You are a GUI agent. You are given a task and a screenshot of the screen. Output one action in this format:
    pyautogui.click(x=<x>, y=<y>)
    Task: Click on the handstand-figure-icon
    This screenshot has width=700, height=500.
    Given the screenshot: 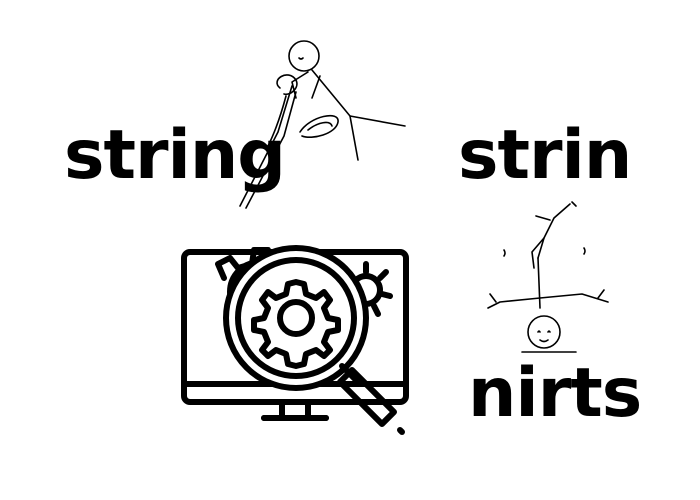 What is the action you would take?
    pyautogui.click(x=548, y=277)
    